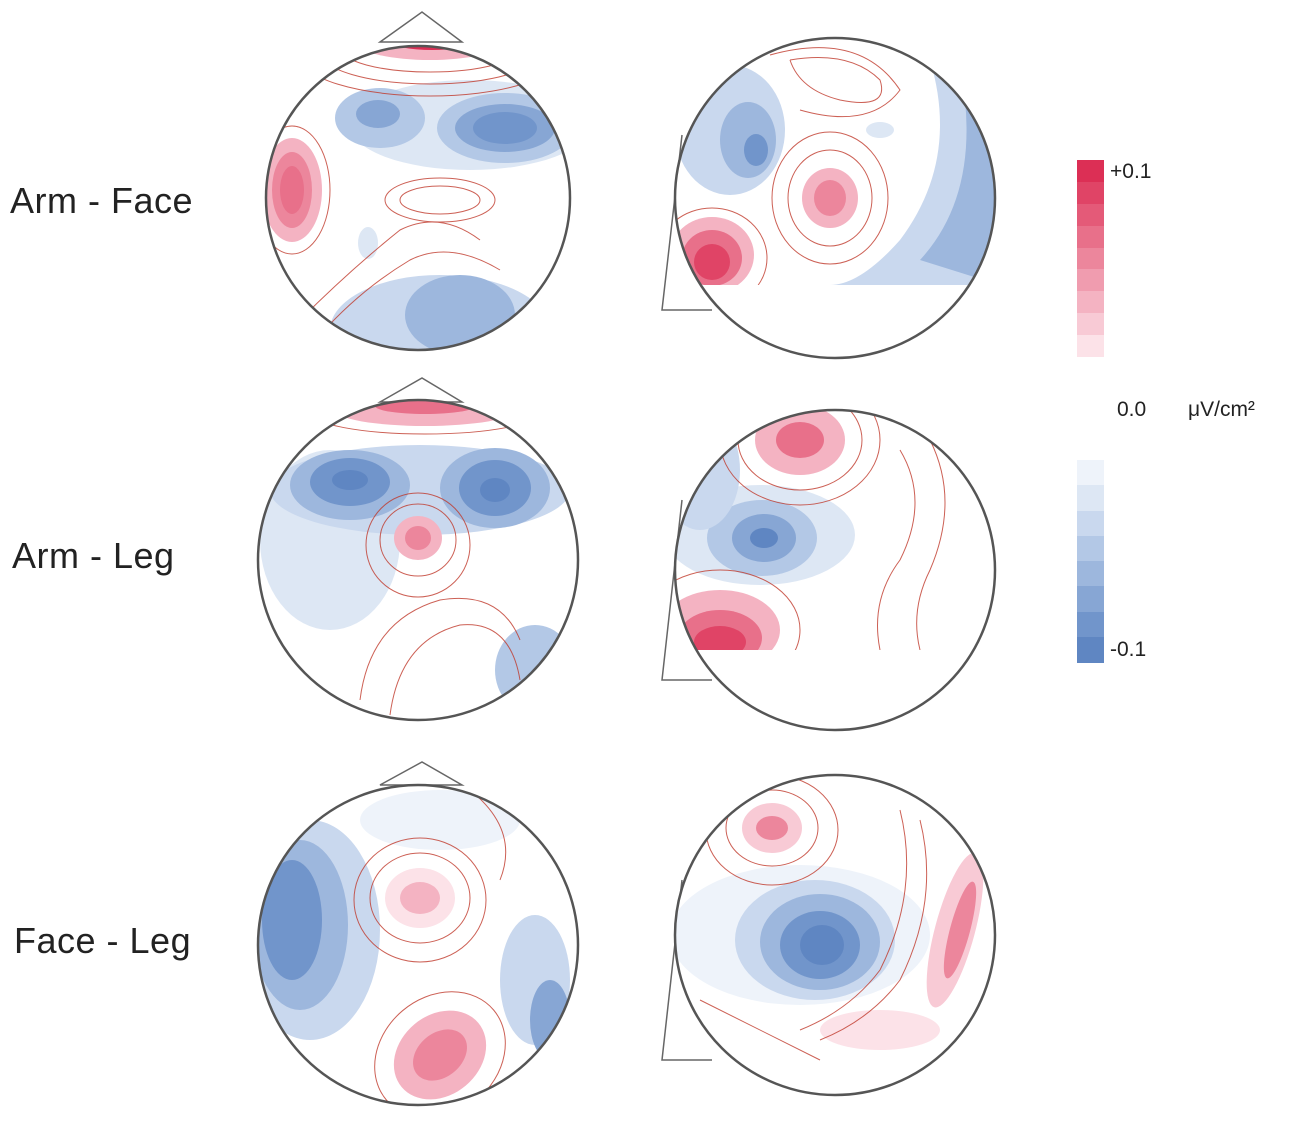 This screenshot has width=1299, height=1121. I want to click on row-label-face-leg: Face - Leg, so click(103, 940).